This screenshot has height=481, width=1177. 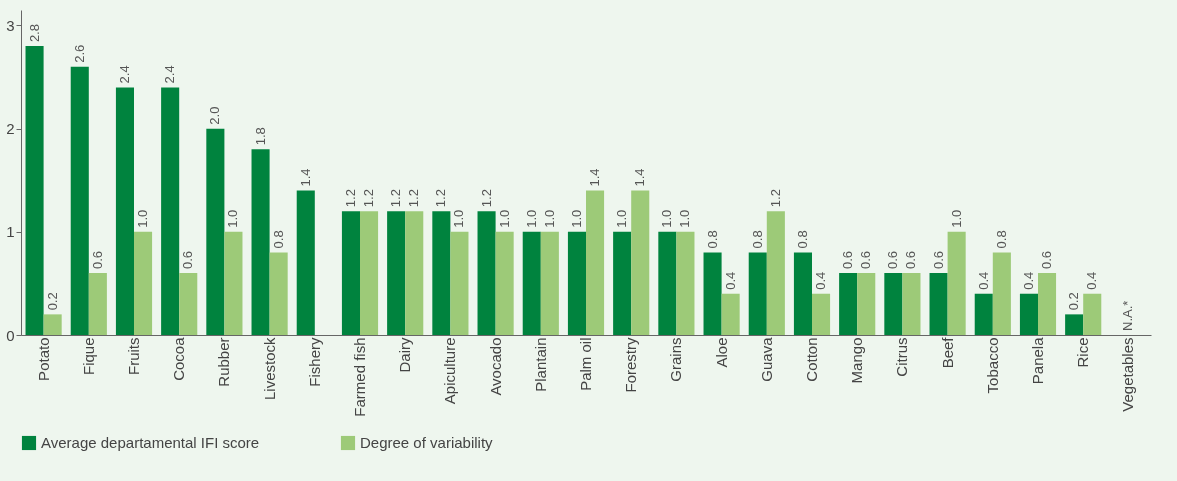 I want to click on y-tick-label: 2, so click(x=10, y=129).